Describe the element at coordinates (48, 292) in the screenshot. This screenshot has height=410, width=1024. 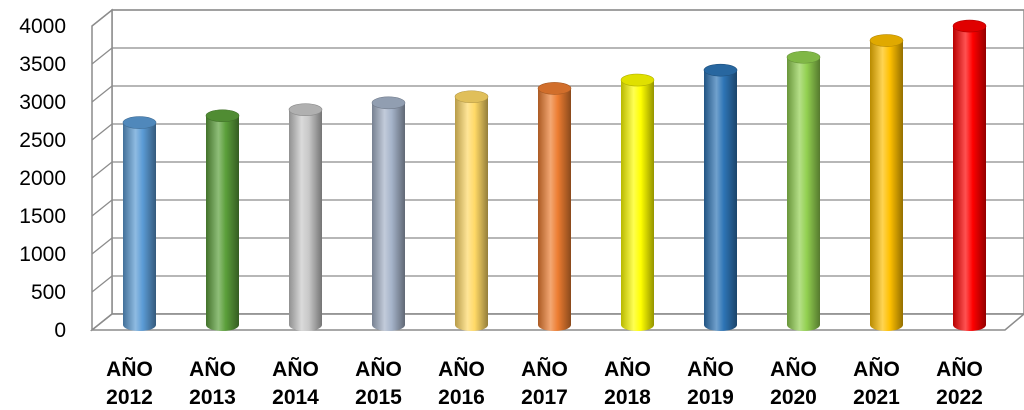
I see `y-tick-label: 500` at that location.